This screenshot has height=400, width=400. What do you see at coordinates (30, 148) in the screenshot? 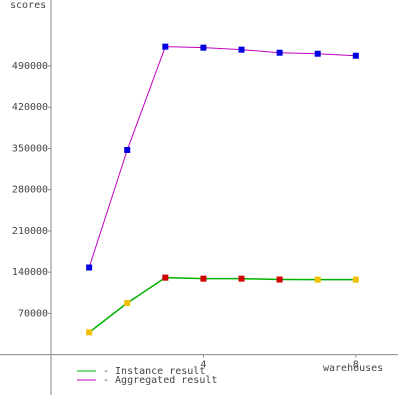
I see `y-tick-label: 350000` at bounding box center [30, 148].